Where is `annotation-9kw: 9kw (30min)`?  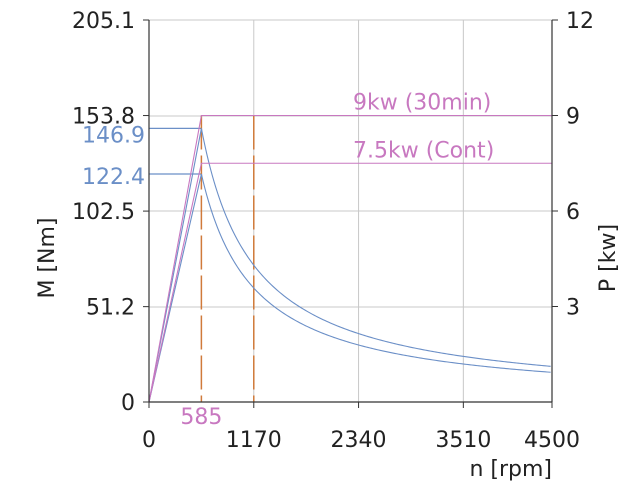 annotation-9kw: 9kw (30min) is located at coordinates (422, 103).